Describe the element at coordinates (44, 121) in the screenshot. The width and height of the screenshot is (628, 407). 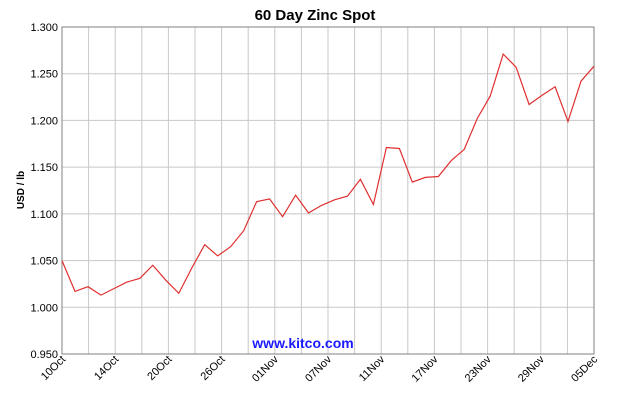
I see `y-tick-label: 1.200` at that location.